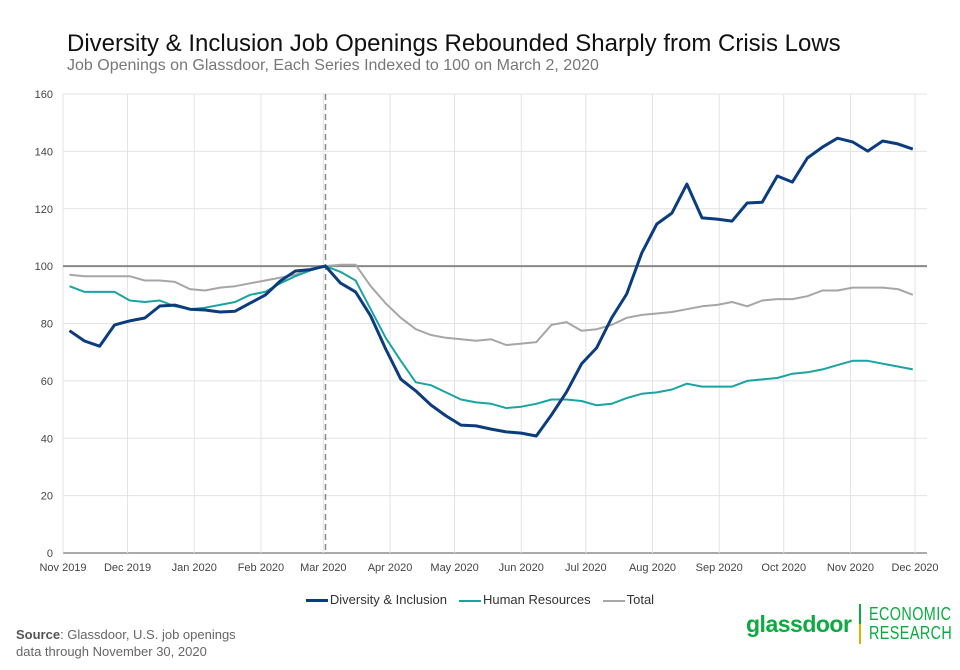 The height and width of the screenshot is (670, 960). I want to click on x-tick-label: Aug 2020, so click(652, 568).